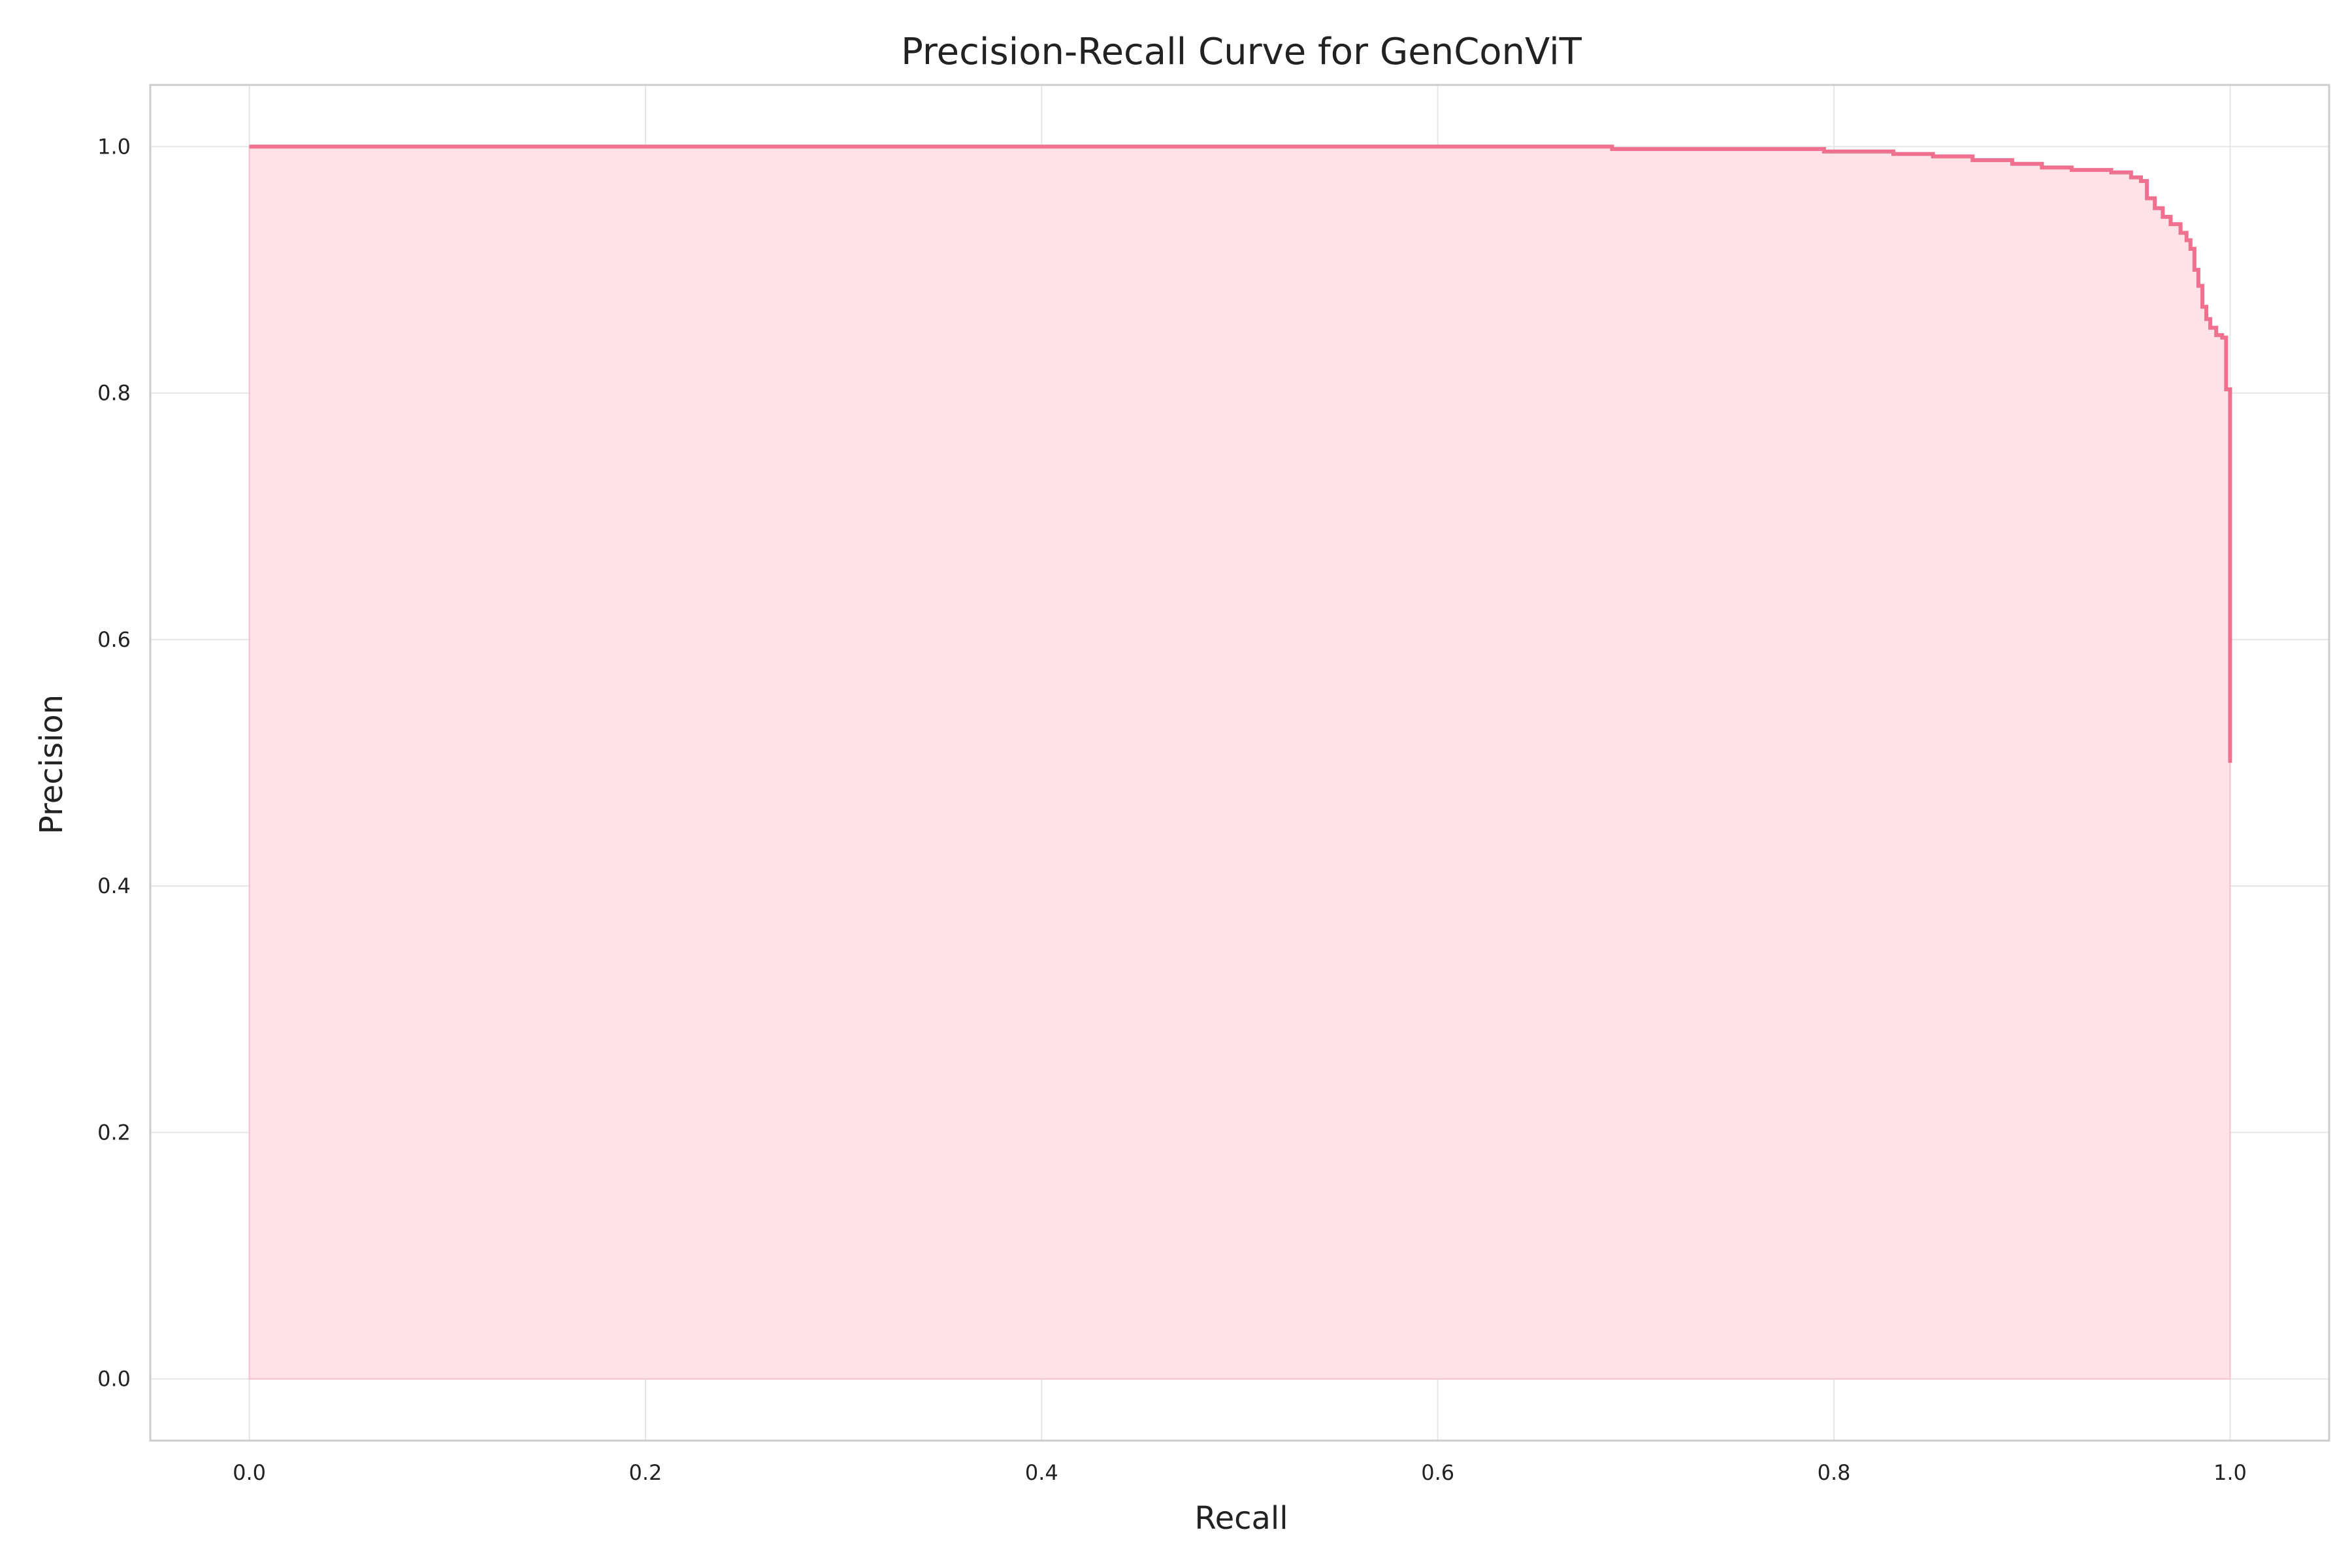 The height and width of the screenshot is (1568, 2352). I want to click on x-tick-label: 0.8, so click(1834, 1472).